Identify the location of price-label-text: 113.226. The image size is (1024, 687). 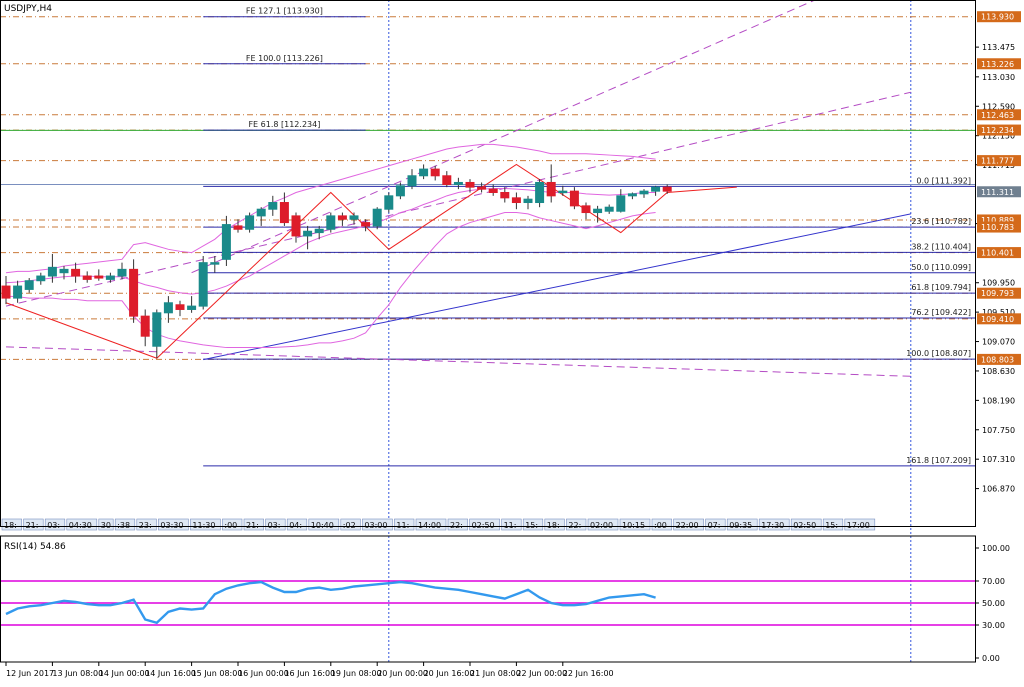
(997, 64).